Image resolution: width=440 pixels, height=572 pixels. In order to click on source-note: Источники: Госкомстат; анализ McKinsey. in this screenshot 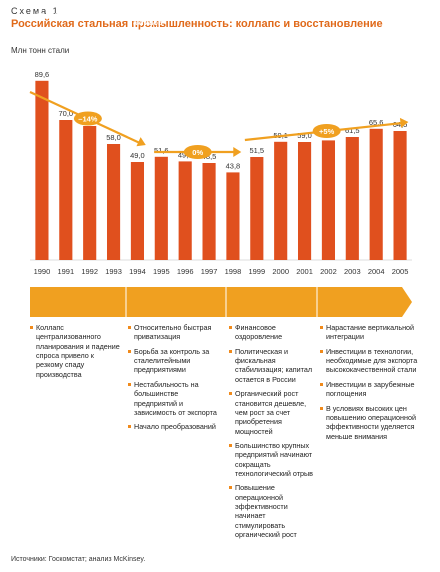, I will do `click(78, 559)`.